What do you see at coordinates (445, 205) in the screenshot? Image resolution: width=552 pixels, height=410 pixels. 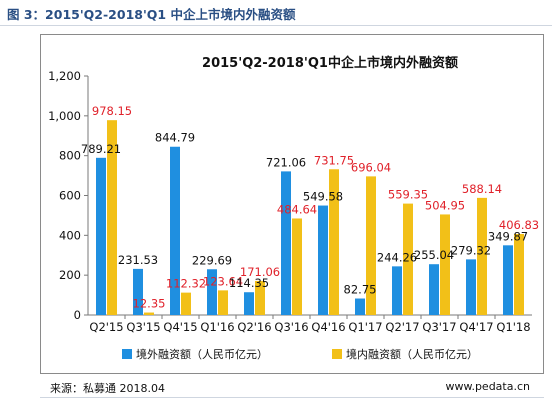 I see `data-label-domestic: 504.95` at bounding box center [445, 205].